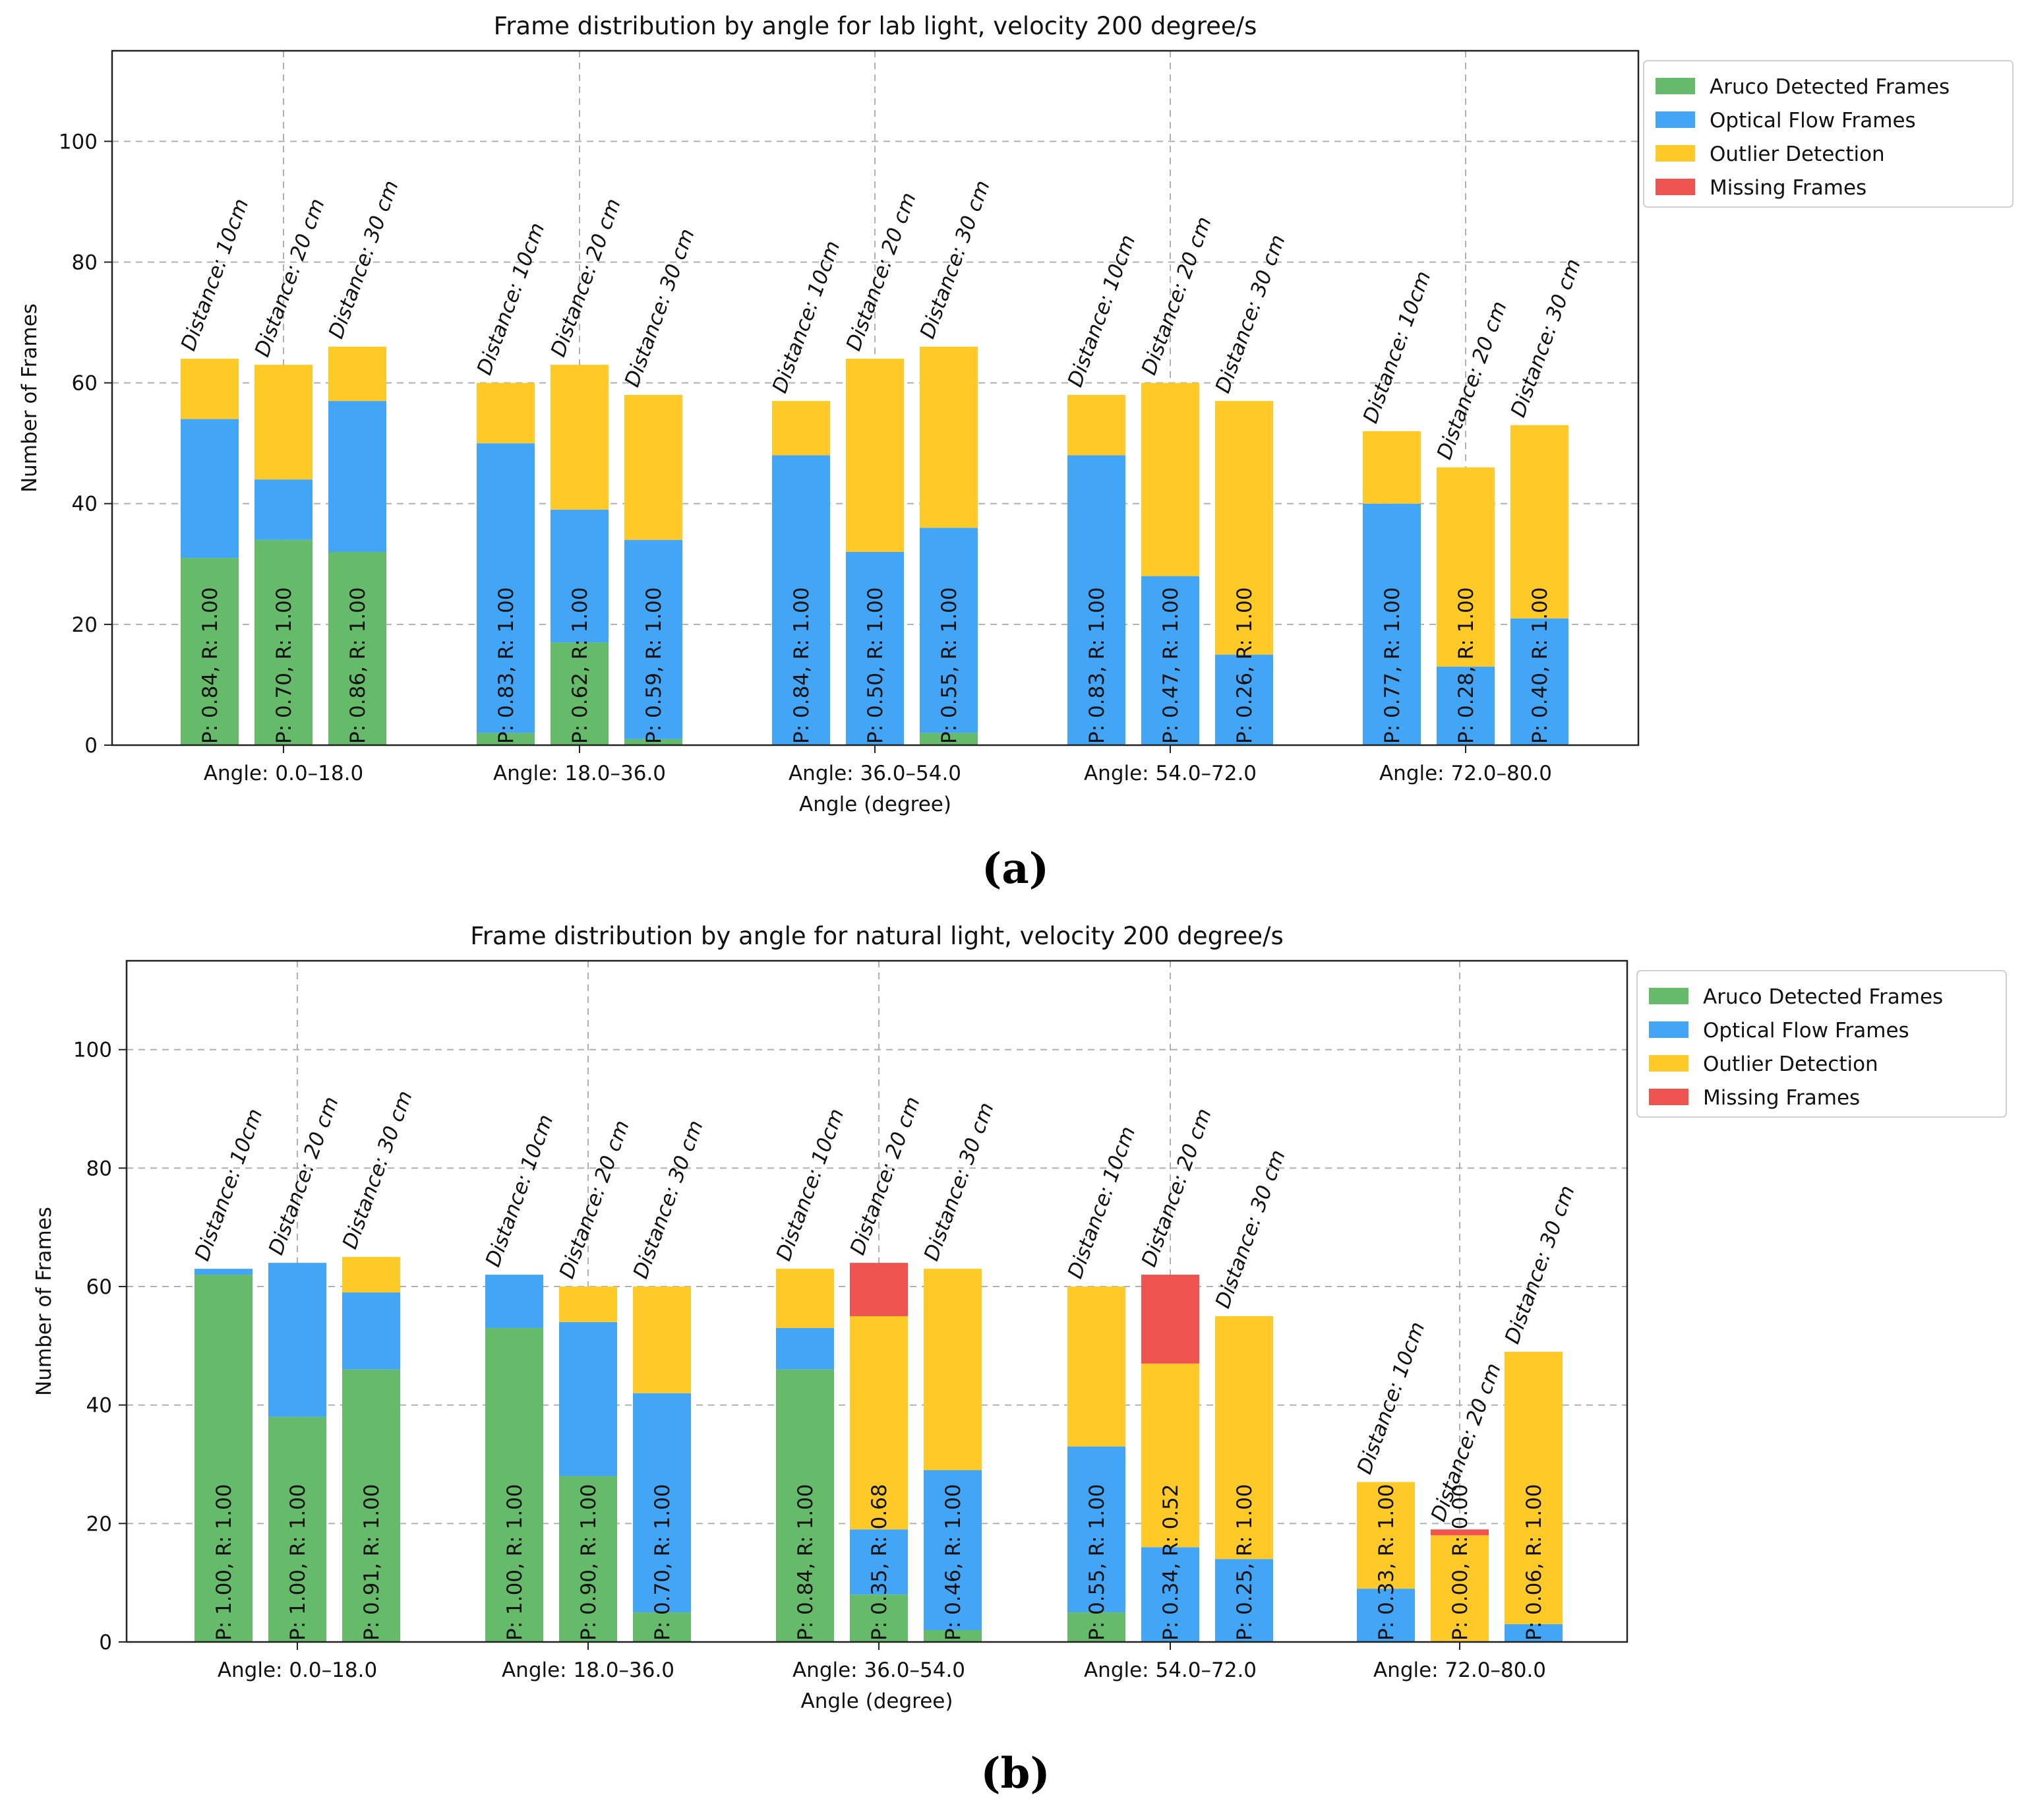 This screenshot has width=2030, height=1820. I want to click on bar-pr-label: P: 0.40, R: 1.00, so click(1540, 665).